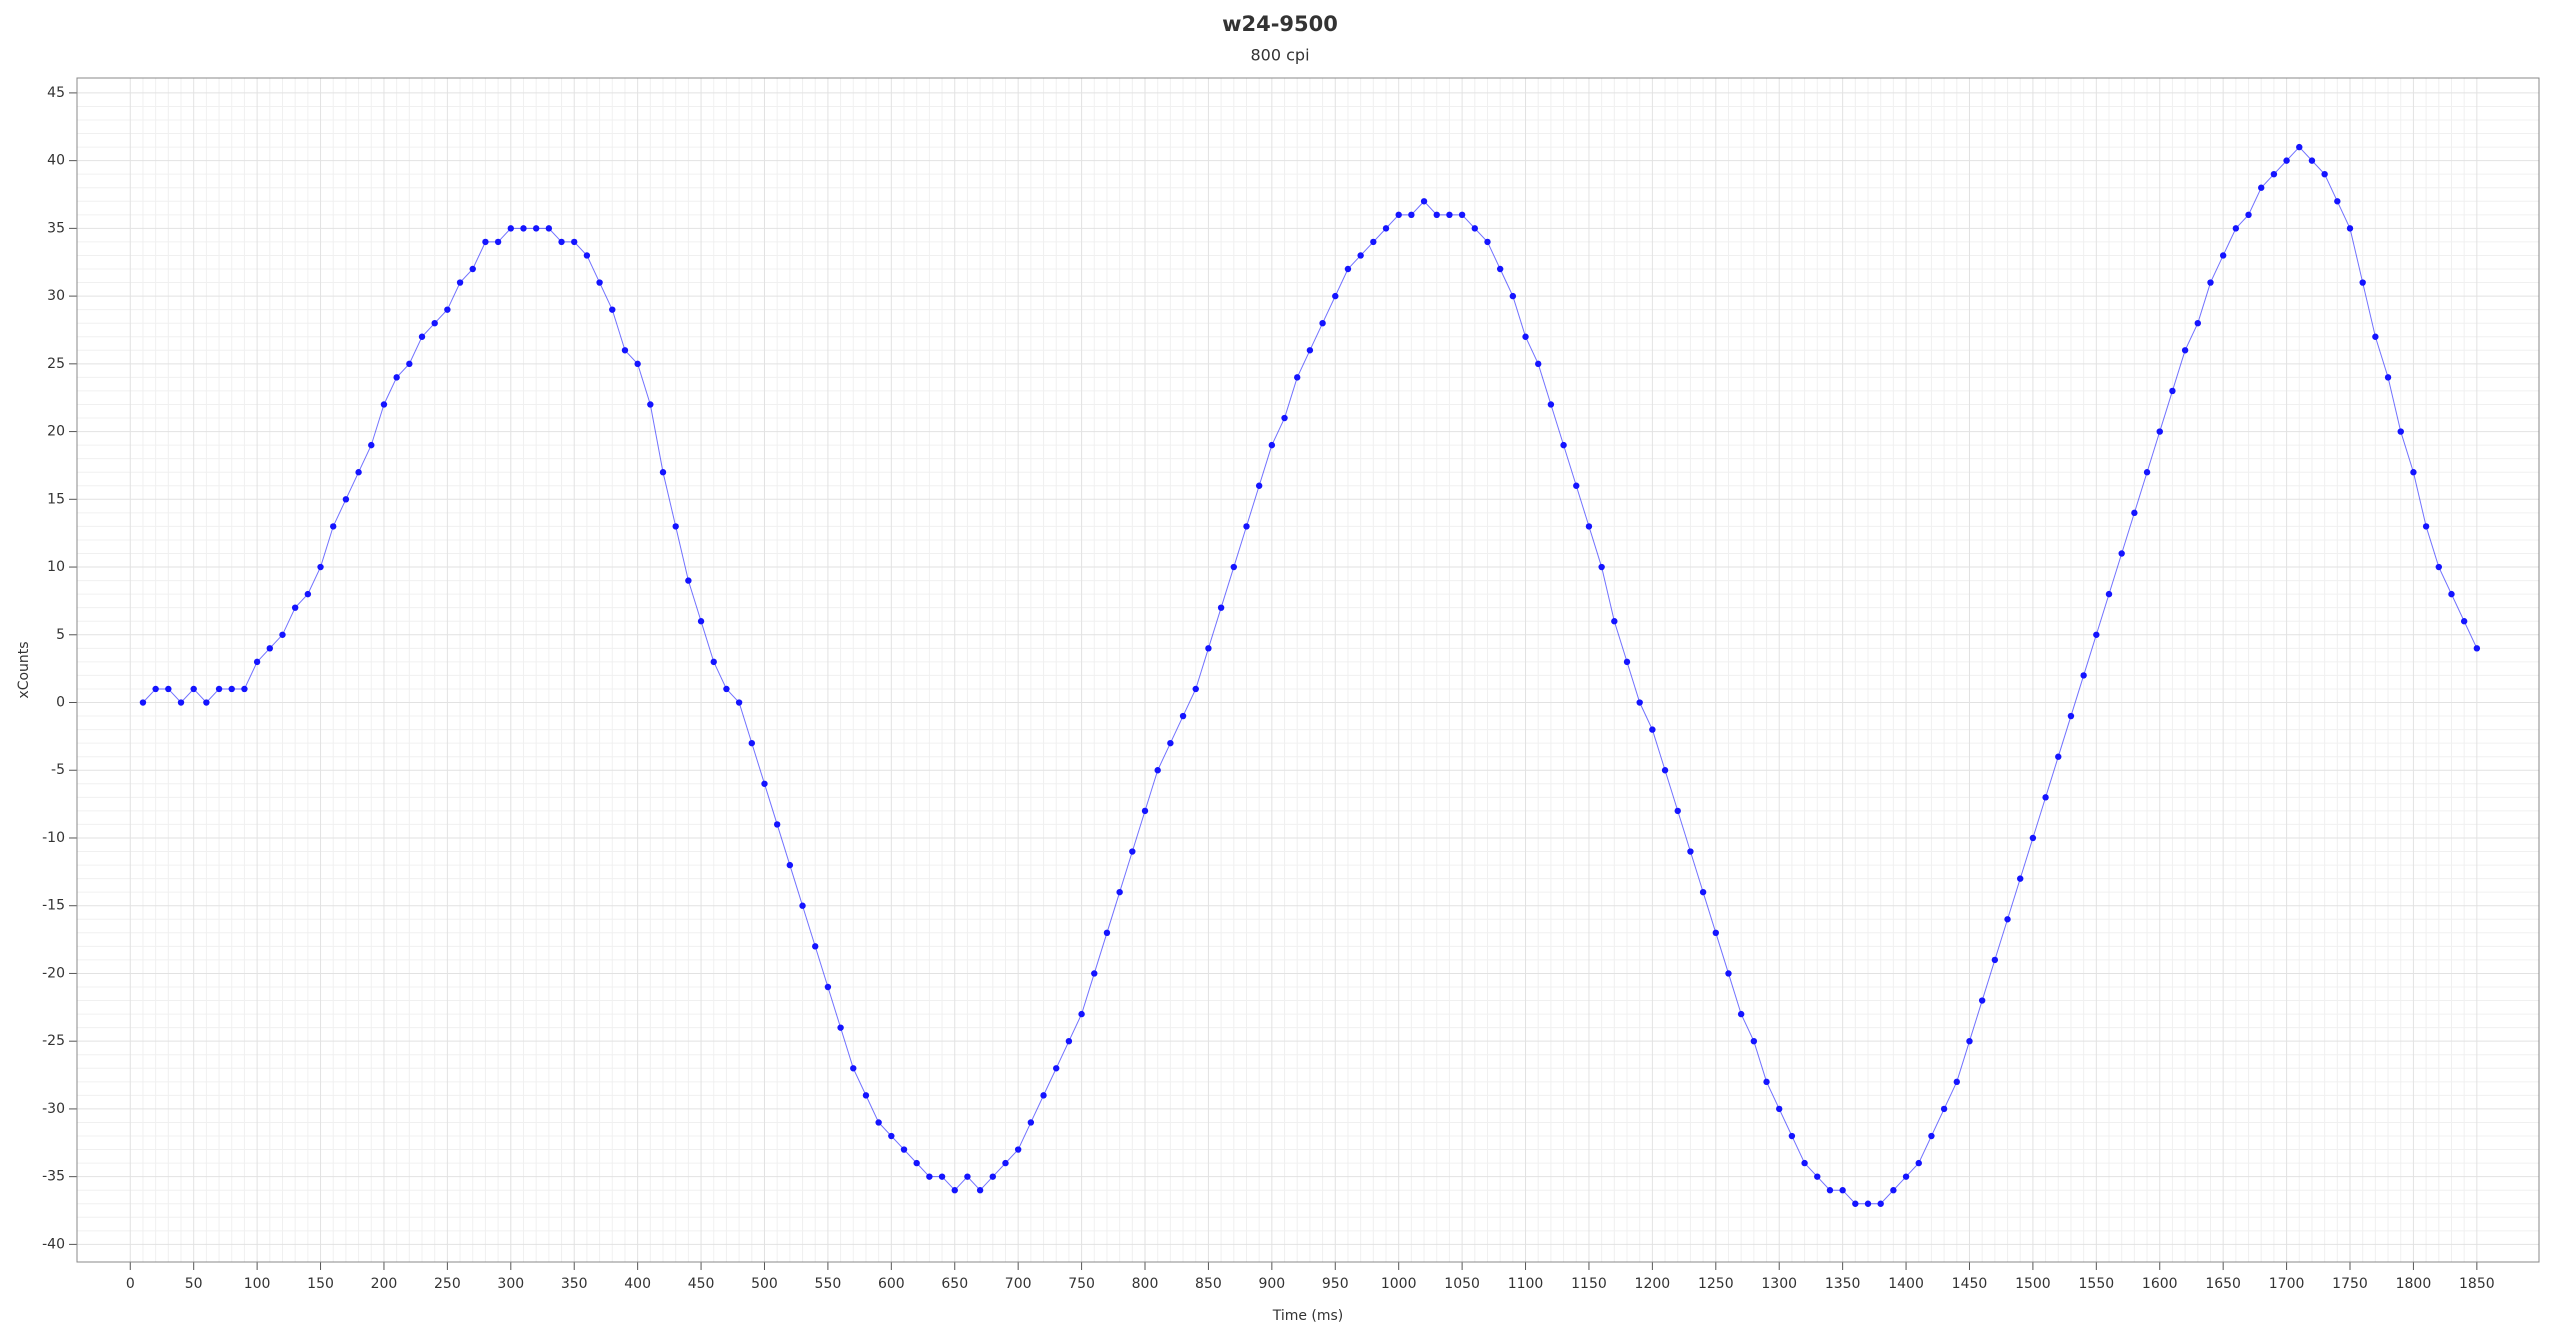  I want to click on x-tick-label: 350, so click(574, 1284).